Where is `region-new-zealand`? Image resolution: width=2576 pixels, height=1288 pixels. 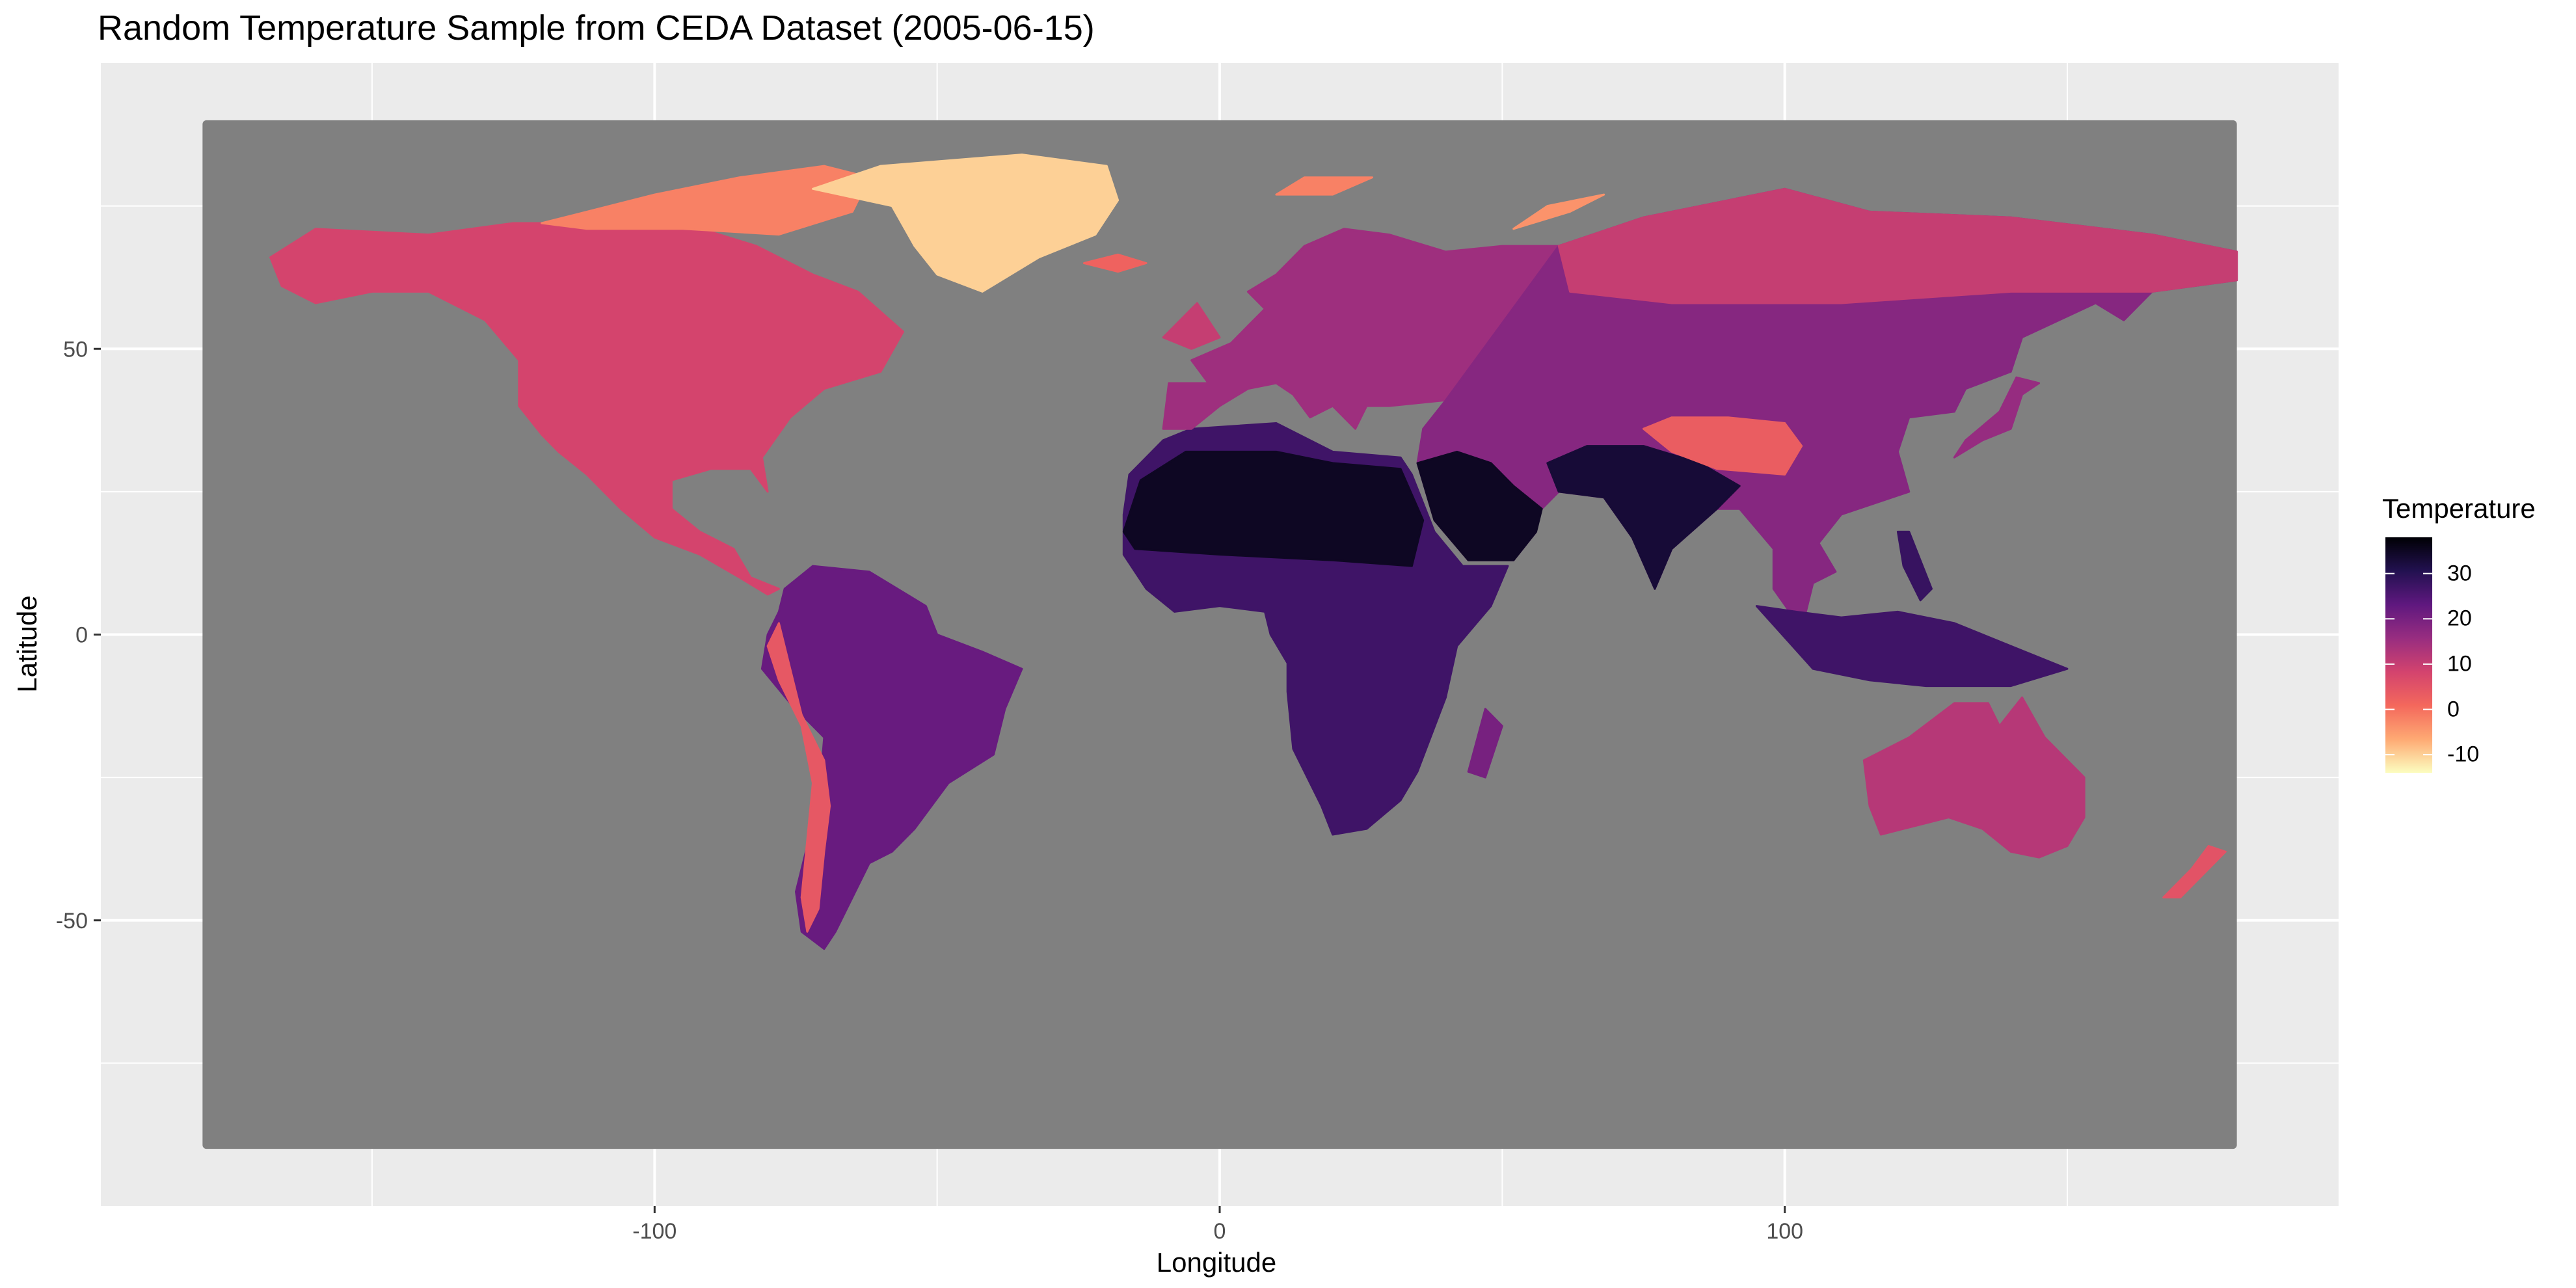 region-new-zealand is located at coordinates (2194, 872).